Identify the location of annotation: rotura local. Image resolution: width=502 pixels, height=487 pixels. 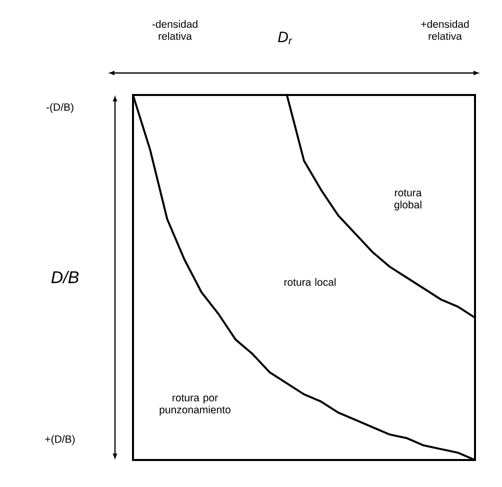
(310, 282).